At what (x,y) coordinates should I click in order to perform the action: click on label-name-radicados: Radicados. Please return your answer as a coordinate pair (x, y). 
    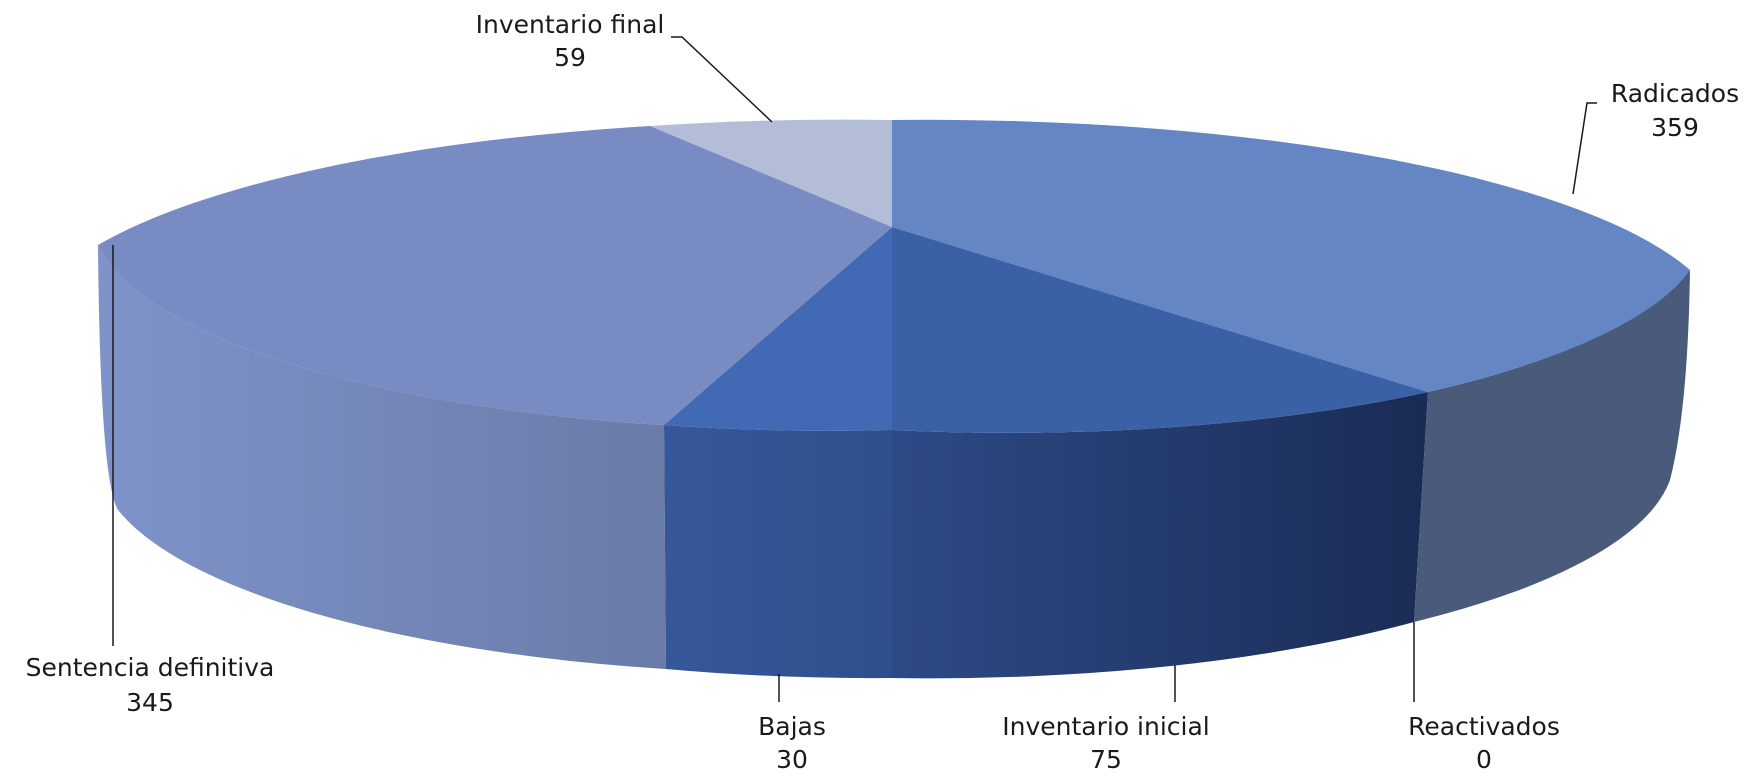
    Looking at the image, I should click on (1675, 93).